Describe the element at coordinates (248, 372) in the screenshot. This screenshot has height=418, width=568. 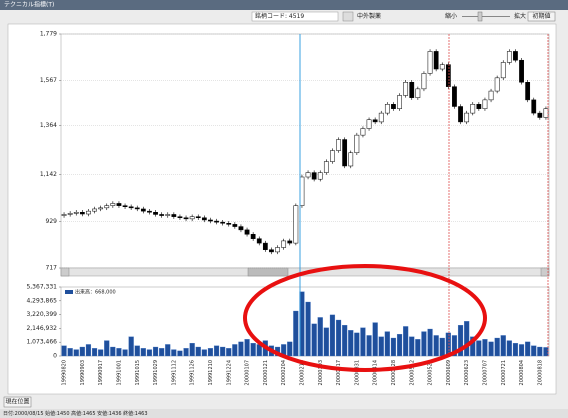
I see `x-tick-label: 20000107` at that location.